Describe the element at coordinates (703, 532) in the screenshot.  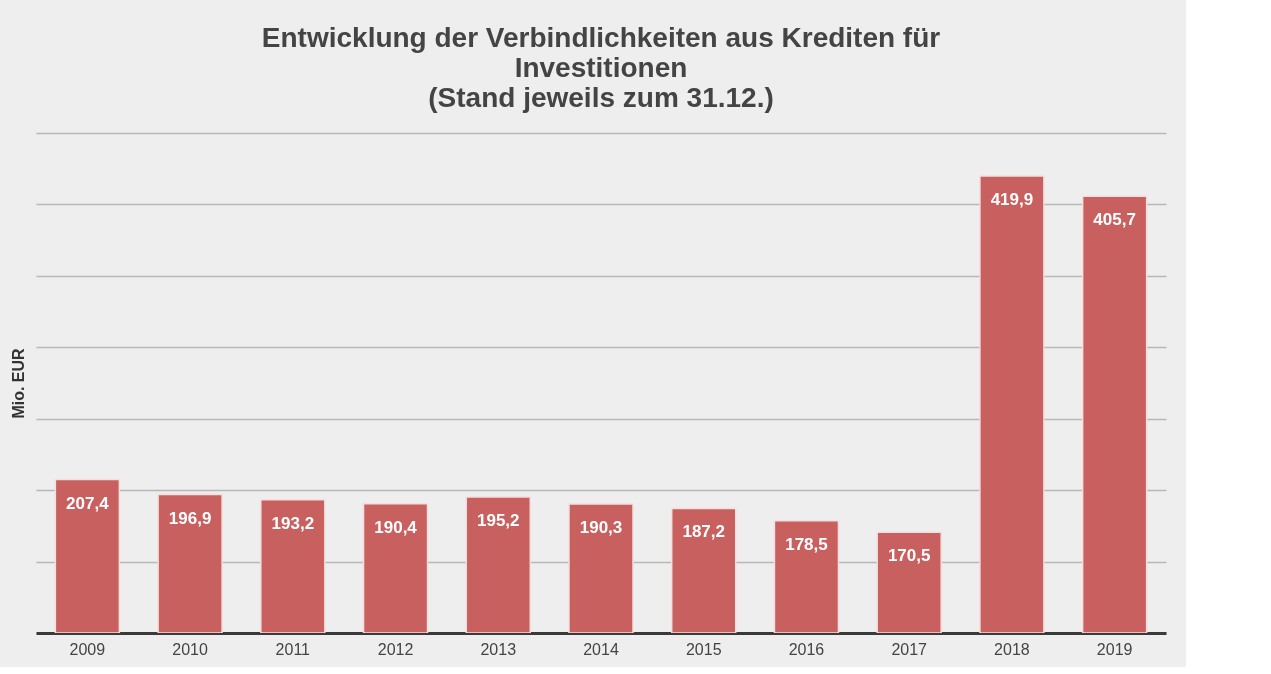
I see `data-label: 187,2` at that location.